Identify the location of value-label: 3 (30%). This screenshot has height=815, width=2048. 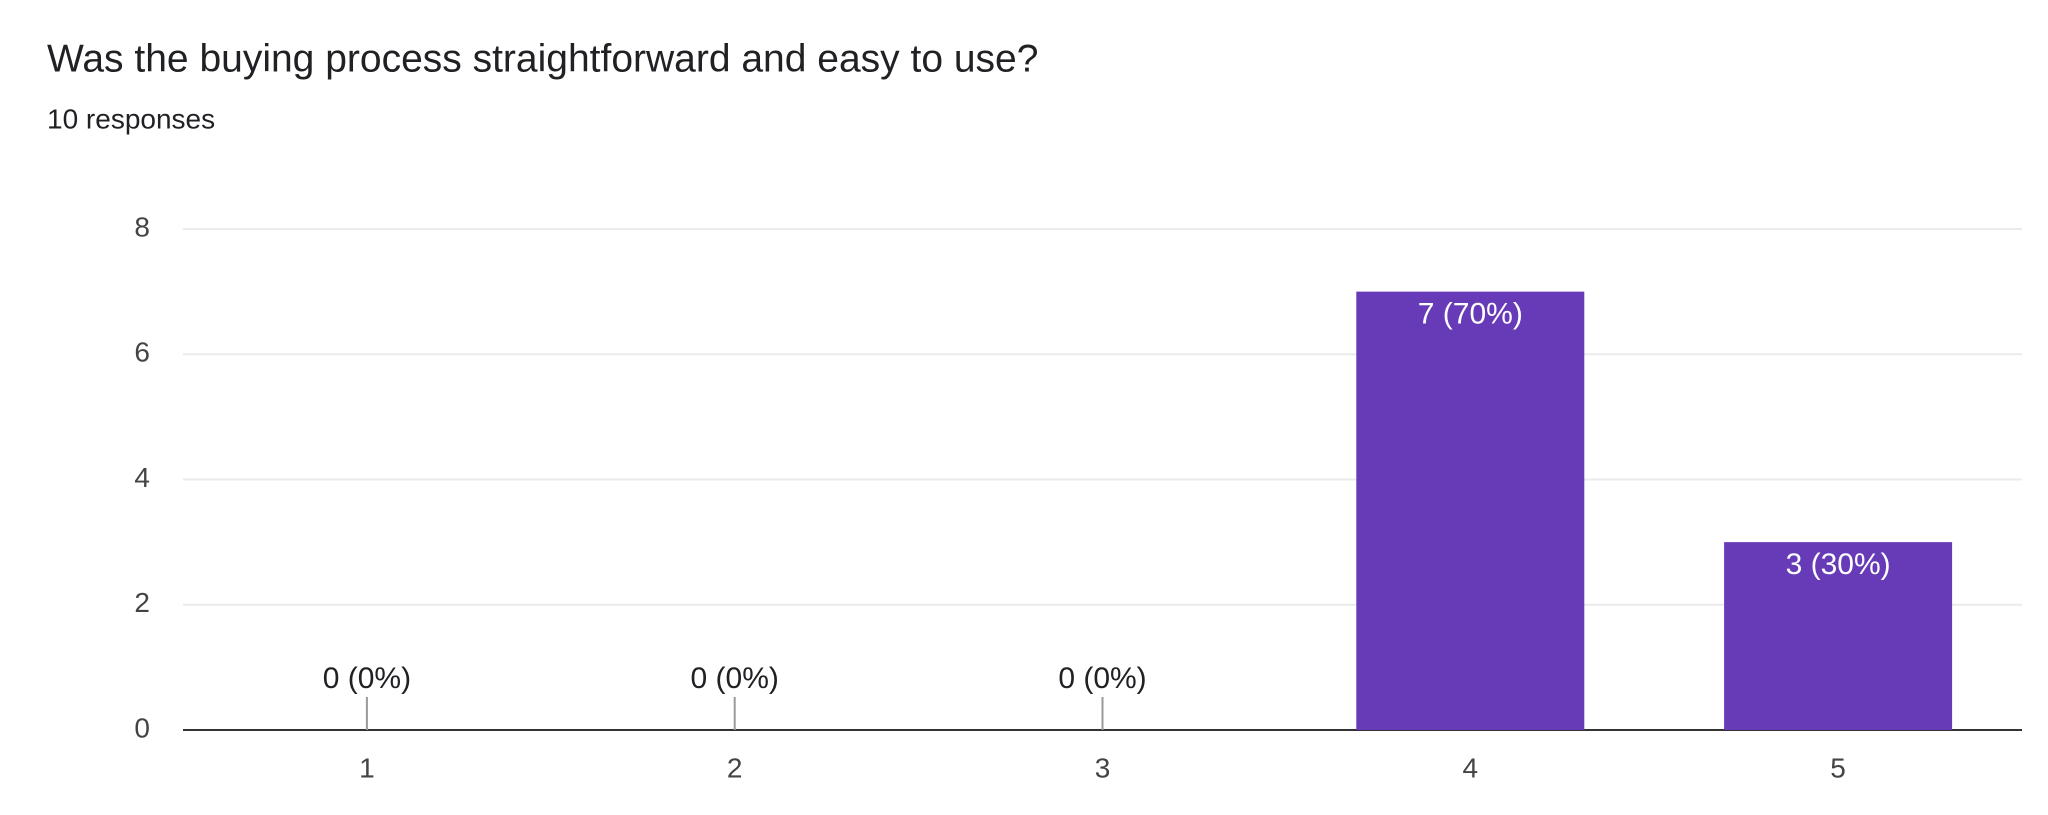
(1838, 564).